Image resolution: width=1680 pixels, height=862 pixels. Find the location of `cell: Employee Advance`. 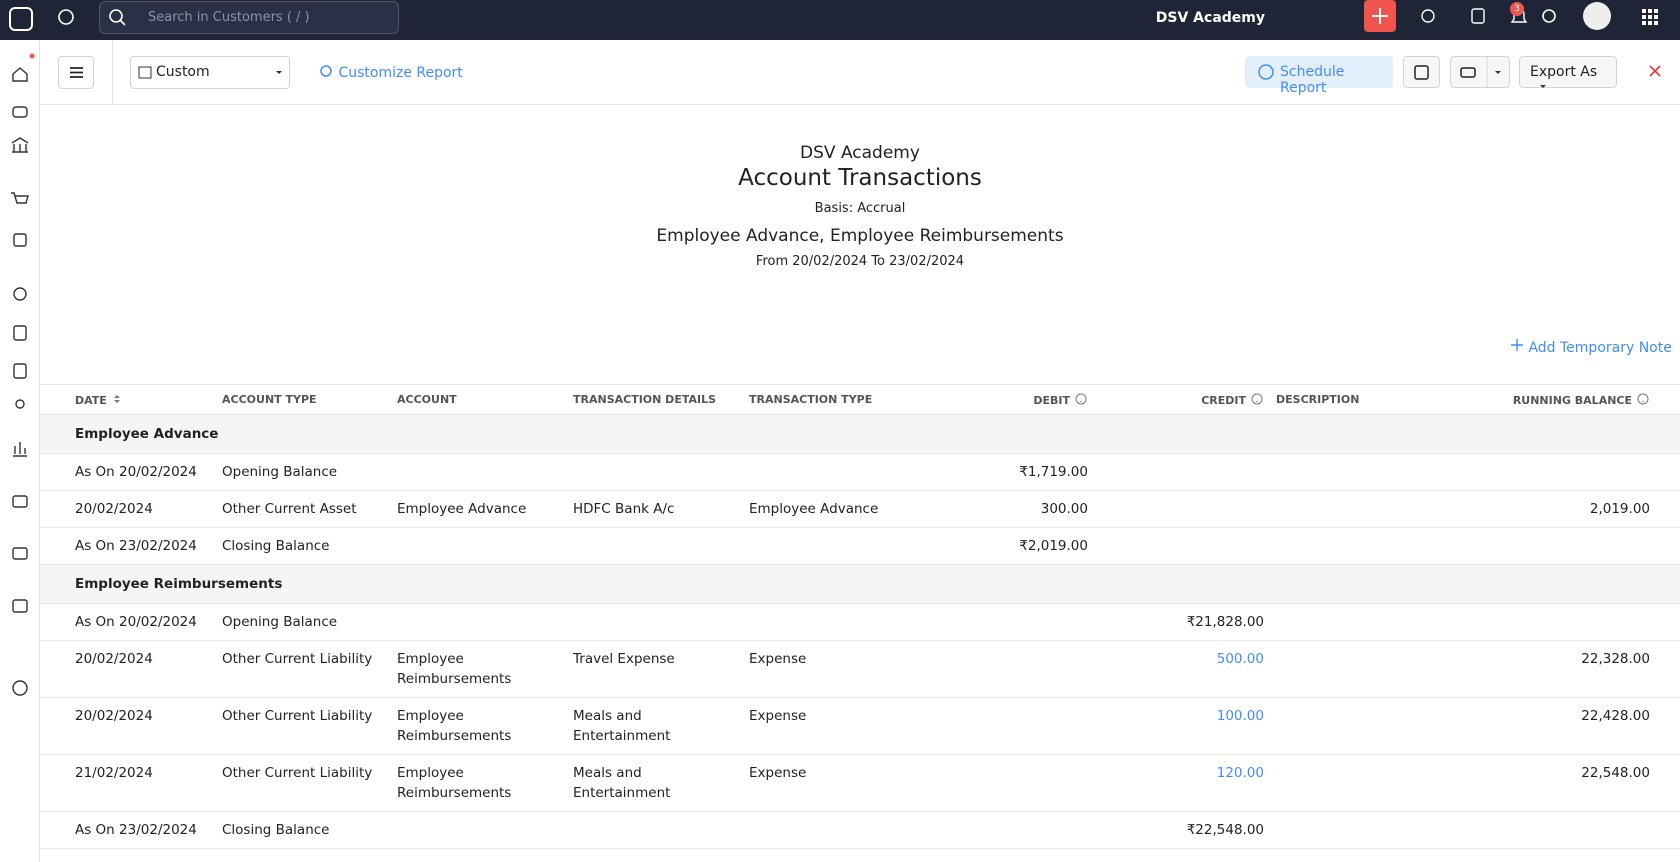

cell: Employee Advance is located at coordinates (849, 509).